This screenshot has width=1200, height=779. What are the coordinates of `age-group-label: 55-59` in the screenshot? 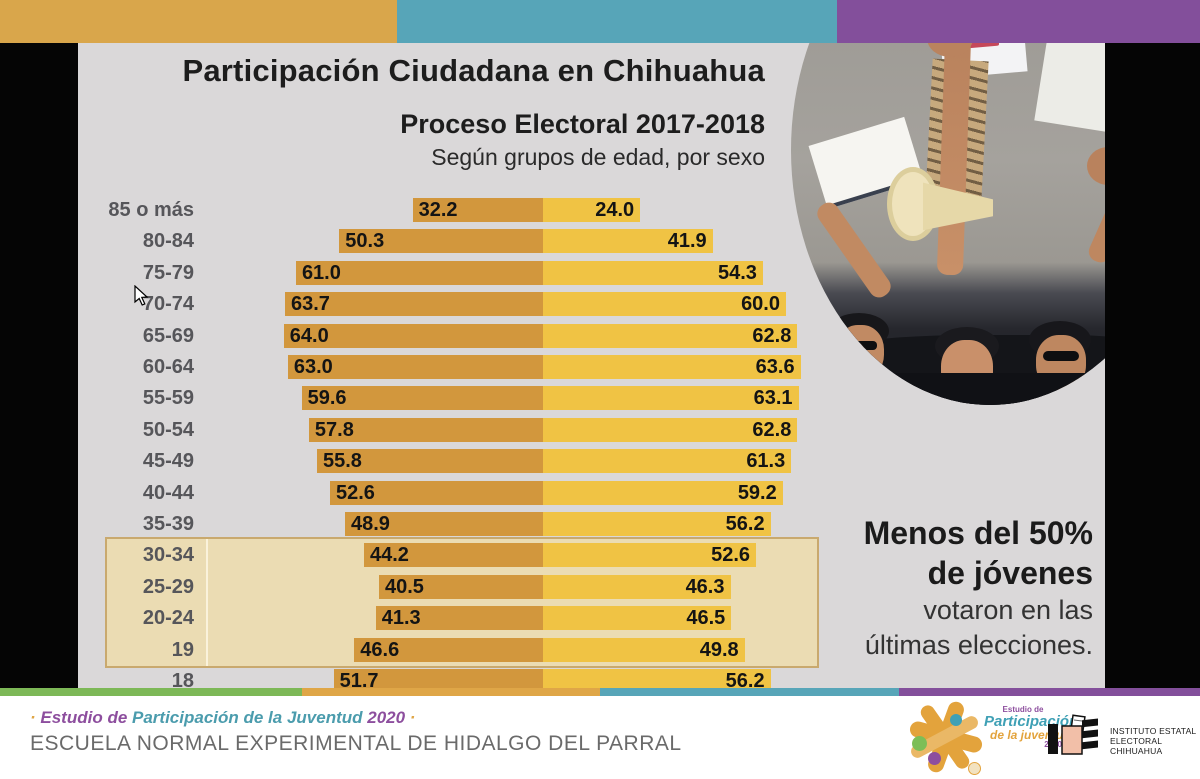 It's located at (168, 398).